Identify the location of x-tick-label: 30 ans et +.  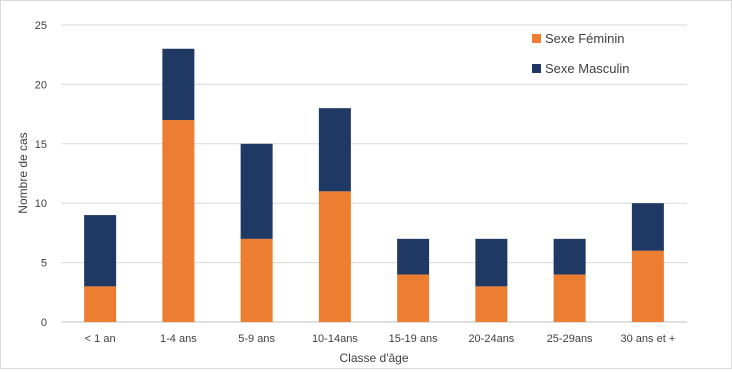
(648, 339).